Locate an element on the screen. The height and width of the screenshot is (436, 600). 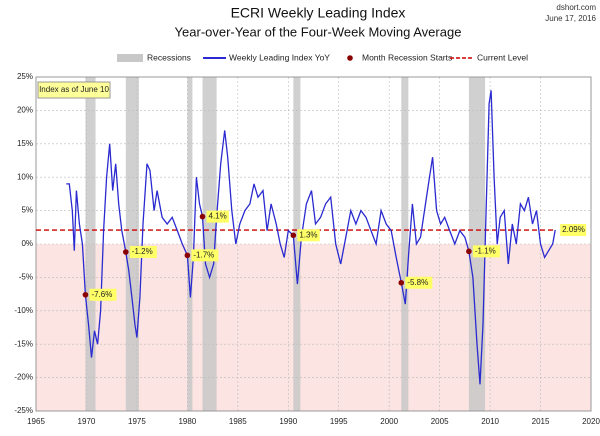
point-label: -5.8% is located at coordinates (417, 282).